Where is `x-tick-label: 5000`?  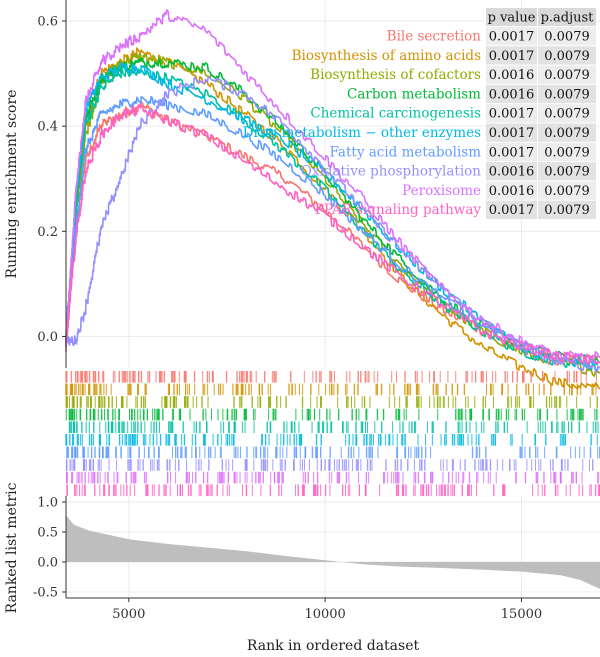 x-tick-label: 5000 is located at coordinates (128, 614).